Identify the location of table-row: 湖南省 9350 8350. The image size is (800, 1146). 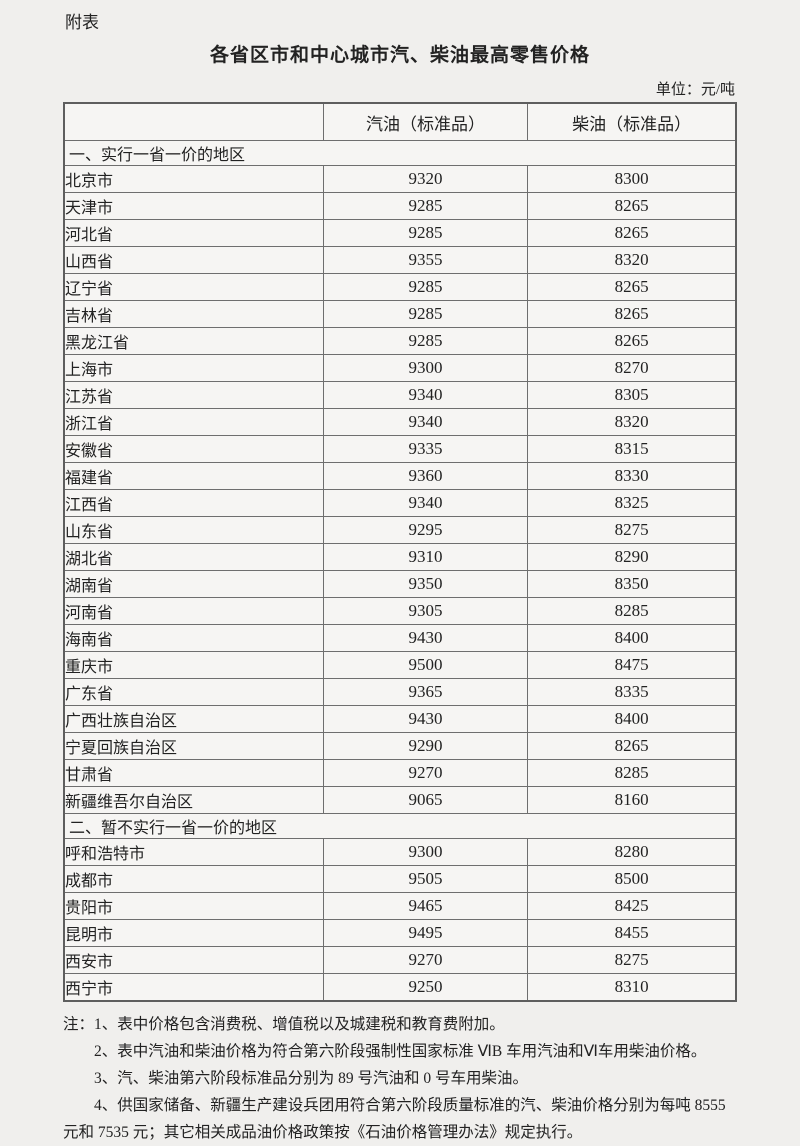
(400, 584).